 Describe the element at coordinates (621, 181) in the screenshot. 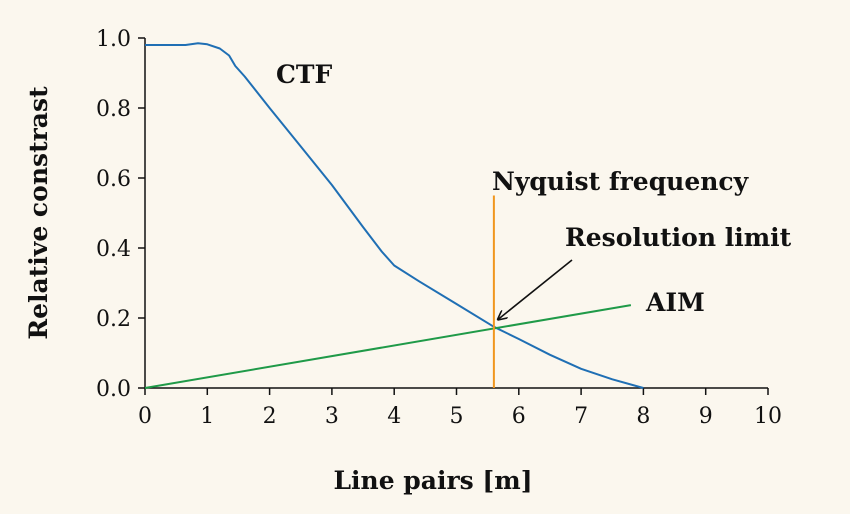

I see `nyquist-label: Nyquist frequency` at that location.